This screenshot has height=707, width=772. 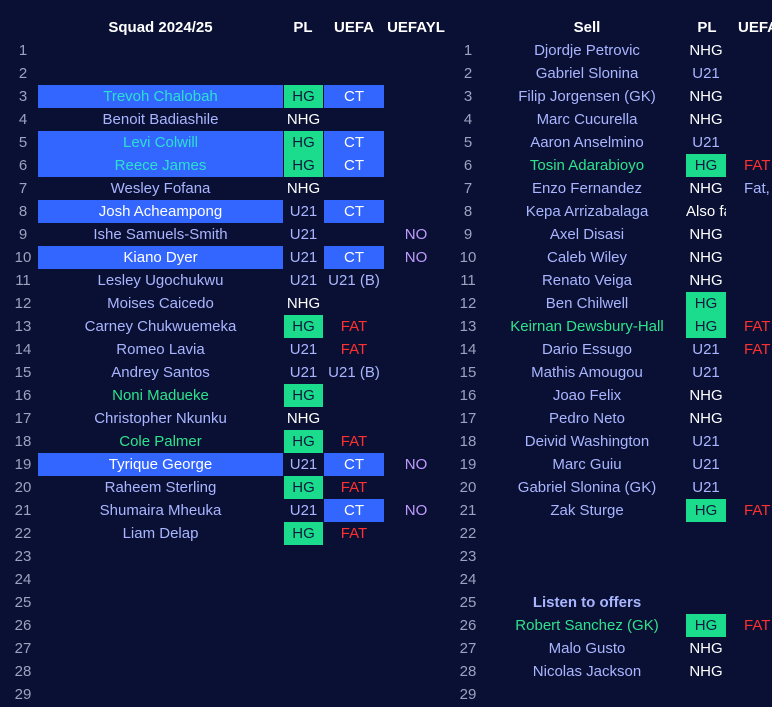 What do you see at coordinates (587, 464) in the screenshot?
I see `player-name: Marc Guiu` at bounding box center [587, 464].